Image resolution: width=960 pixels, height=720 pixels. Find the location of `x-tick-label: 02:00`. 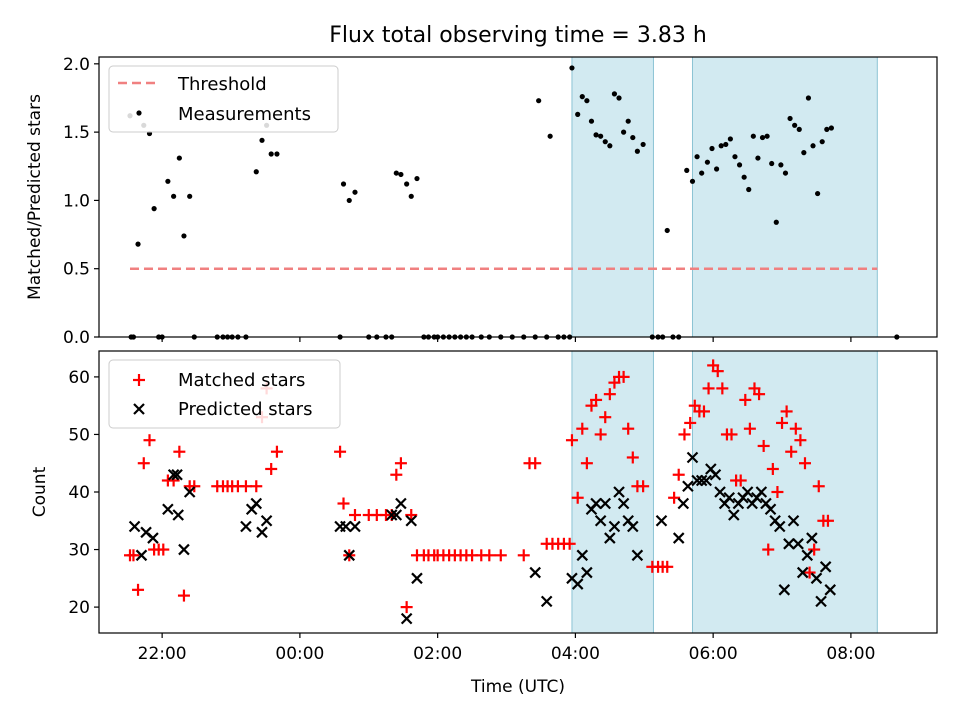

x-tick-label: 02:00 is located at coordinates (437, 654).